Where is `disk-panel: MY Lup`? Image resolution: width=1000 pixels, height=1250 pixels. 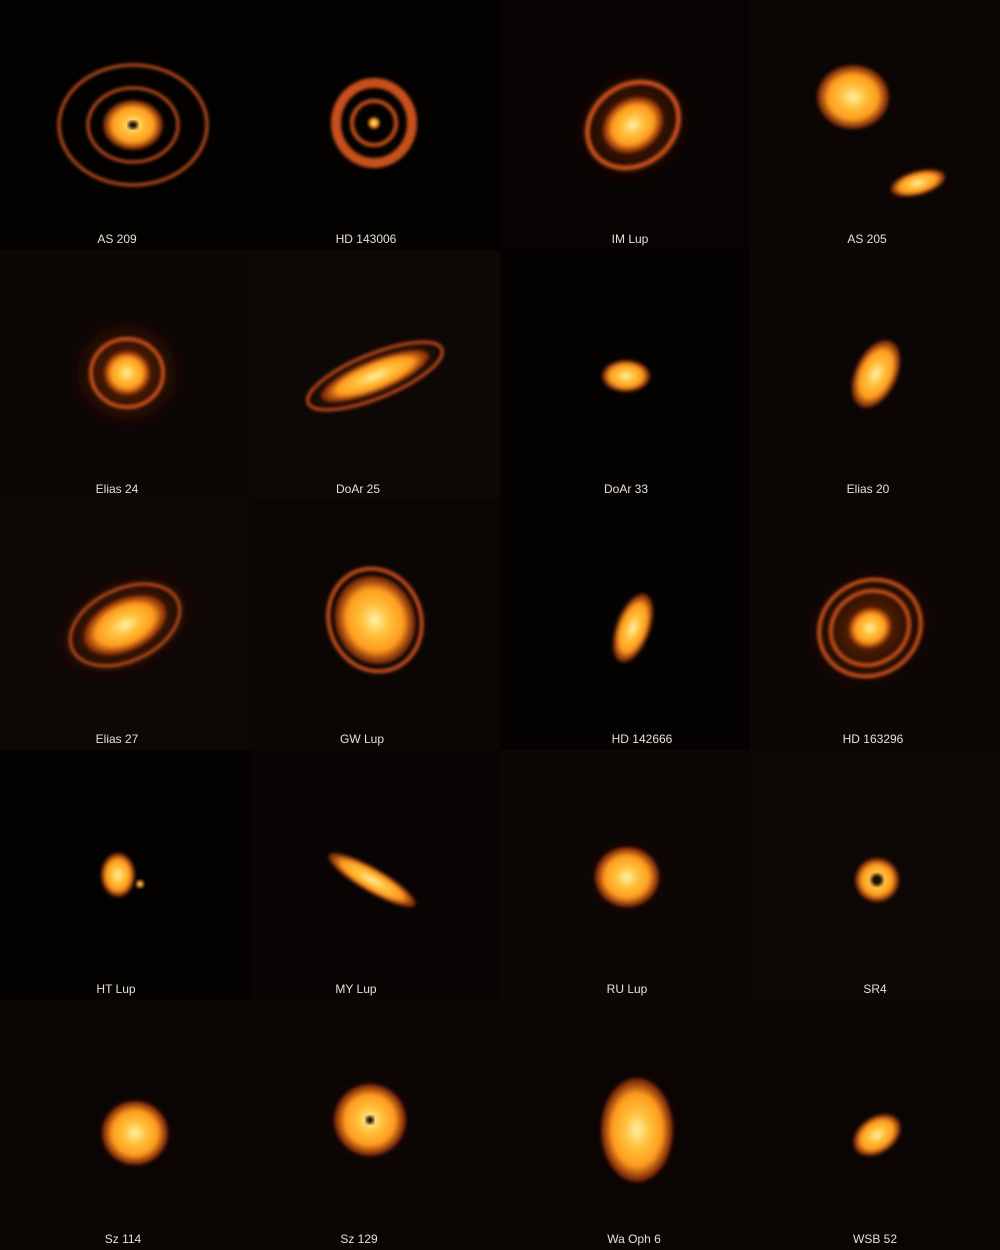 disk-panel: MY Lup is located at coordinates (375, 875).